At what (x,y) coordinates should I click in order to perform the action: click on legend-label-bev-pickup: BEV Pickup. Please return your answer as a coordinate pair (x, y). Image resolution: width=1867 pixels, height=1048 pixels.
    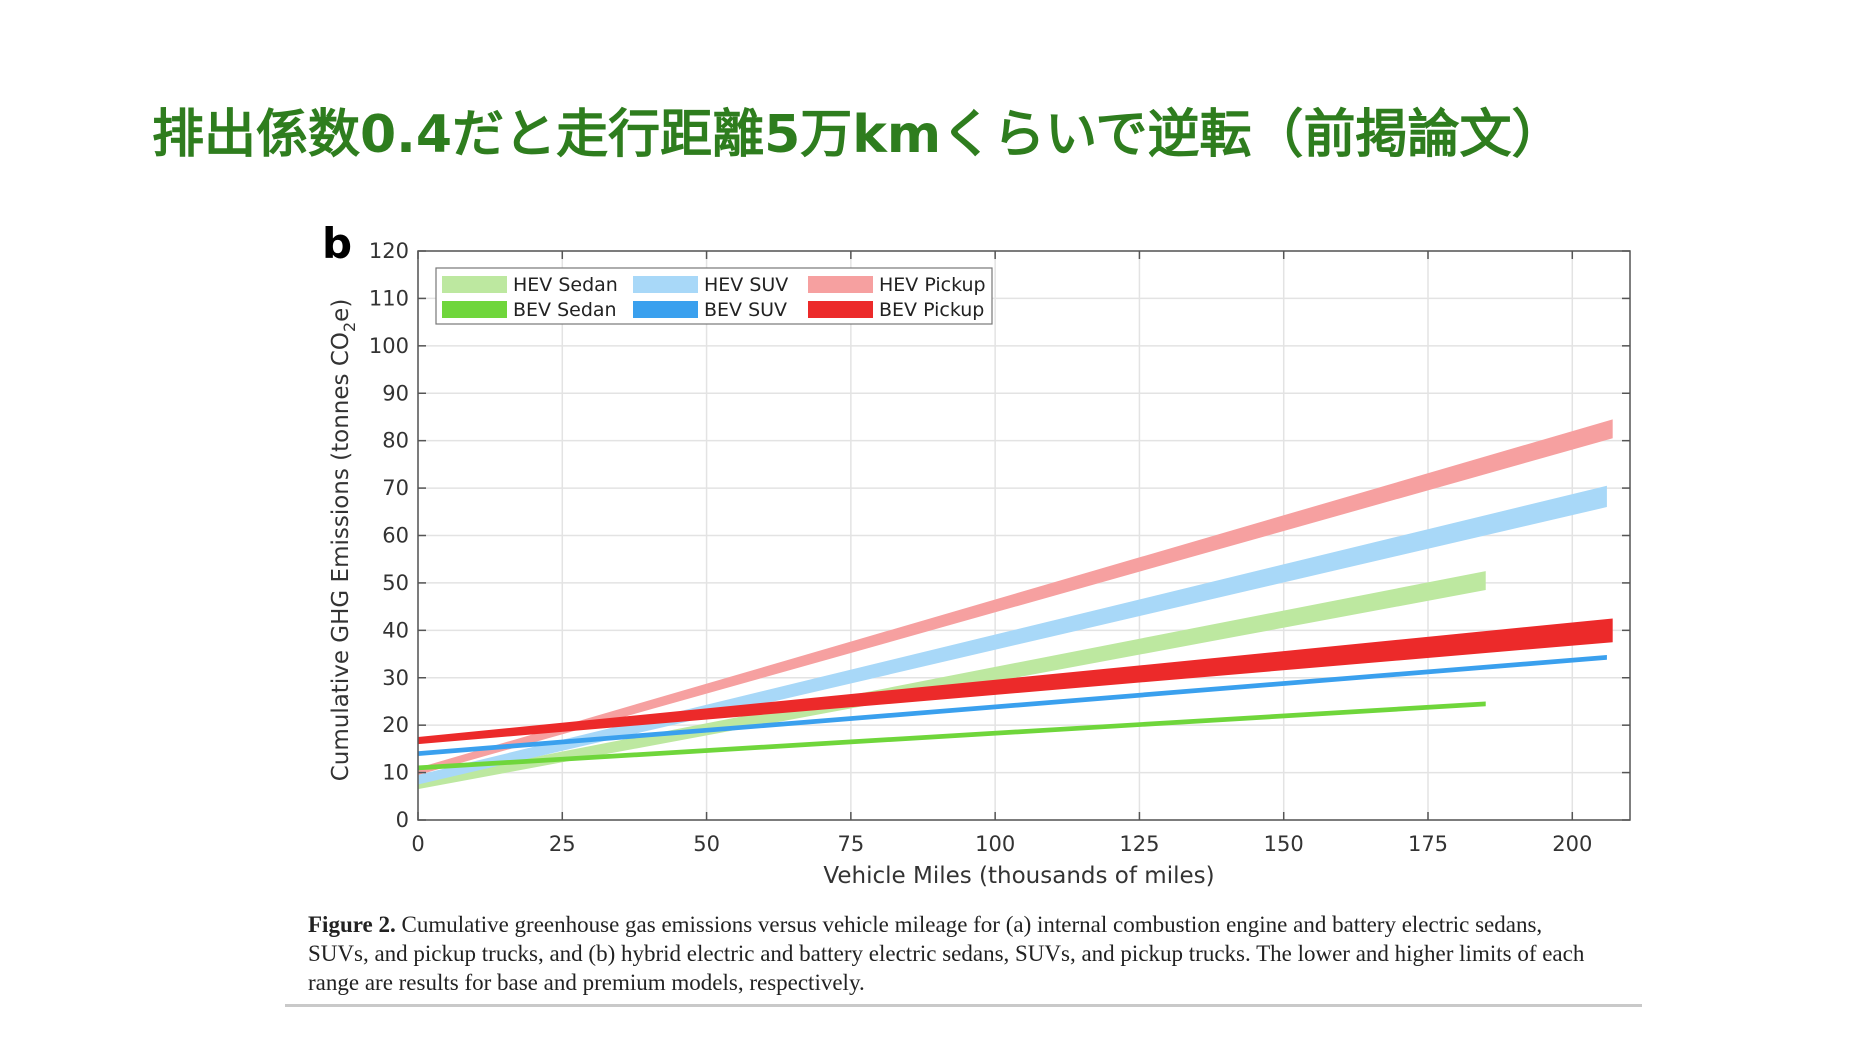
    Looking at the image, I should click on (931, 310).